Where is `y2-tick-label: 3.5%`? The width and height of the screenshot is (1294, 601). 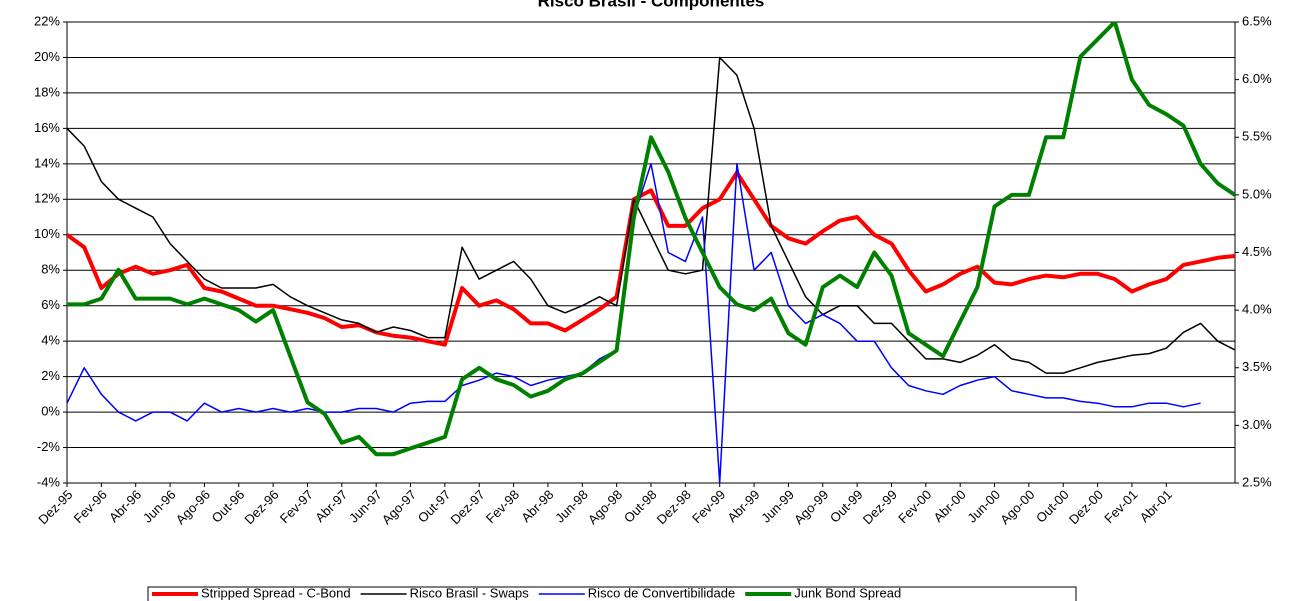
y2-tick-label: 3.5% is located at coordinates (1257, 366).